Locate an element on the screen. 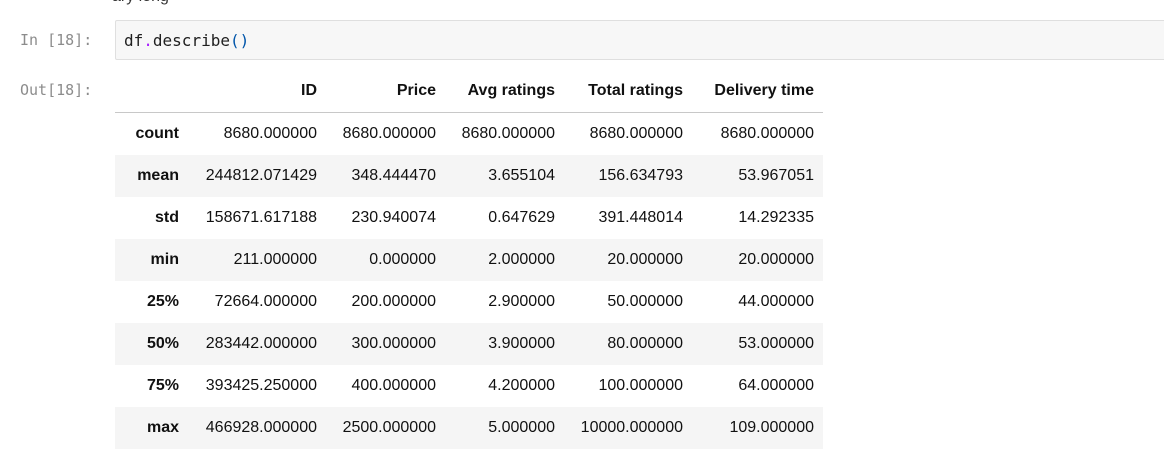 Image resolution: width=1164 pixels, height=473 pixels. row-label: min is located at coordinates (164, 259).